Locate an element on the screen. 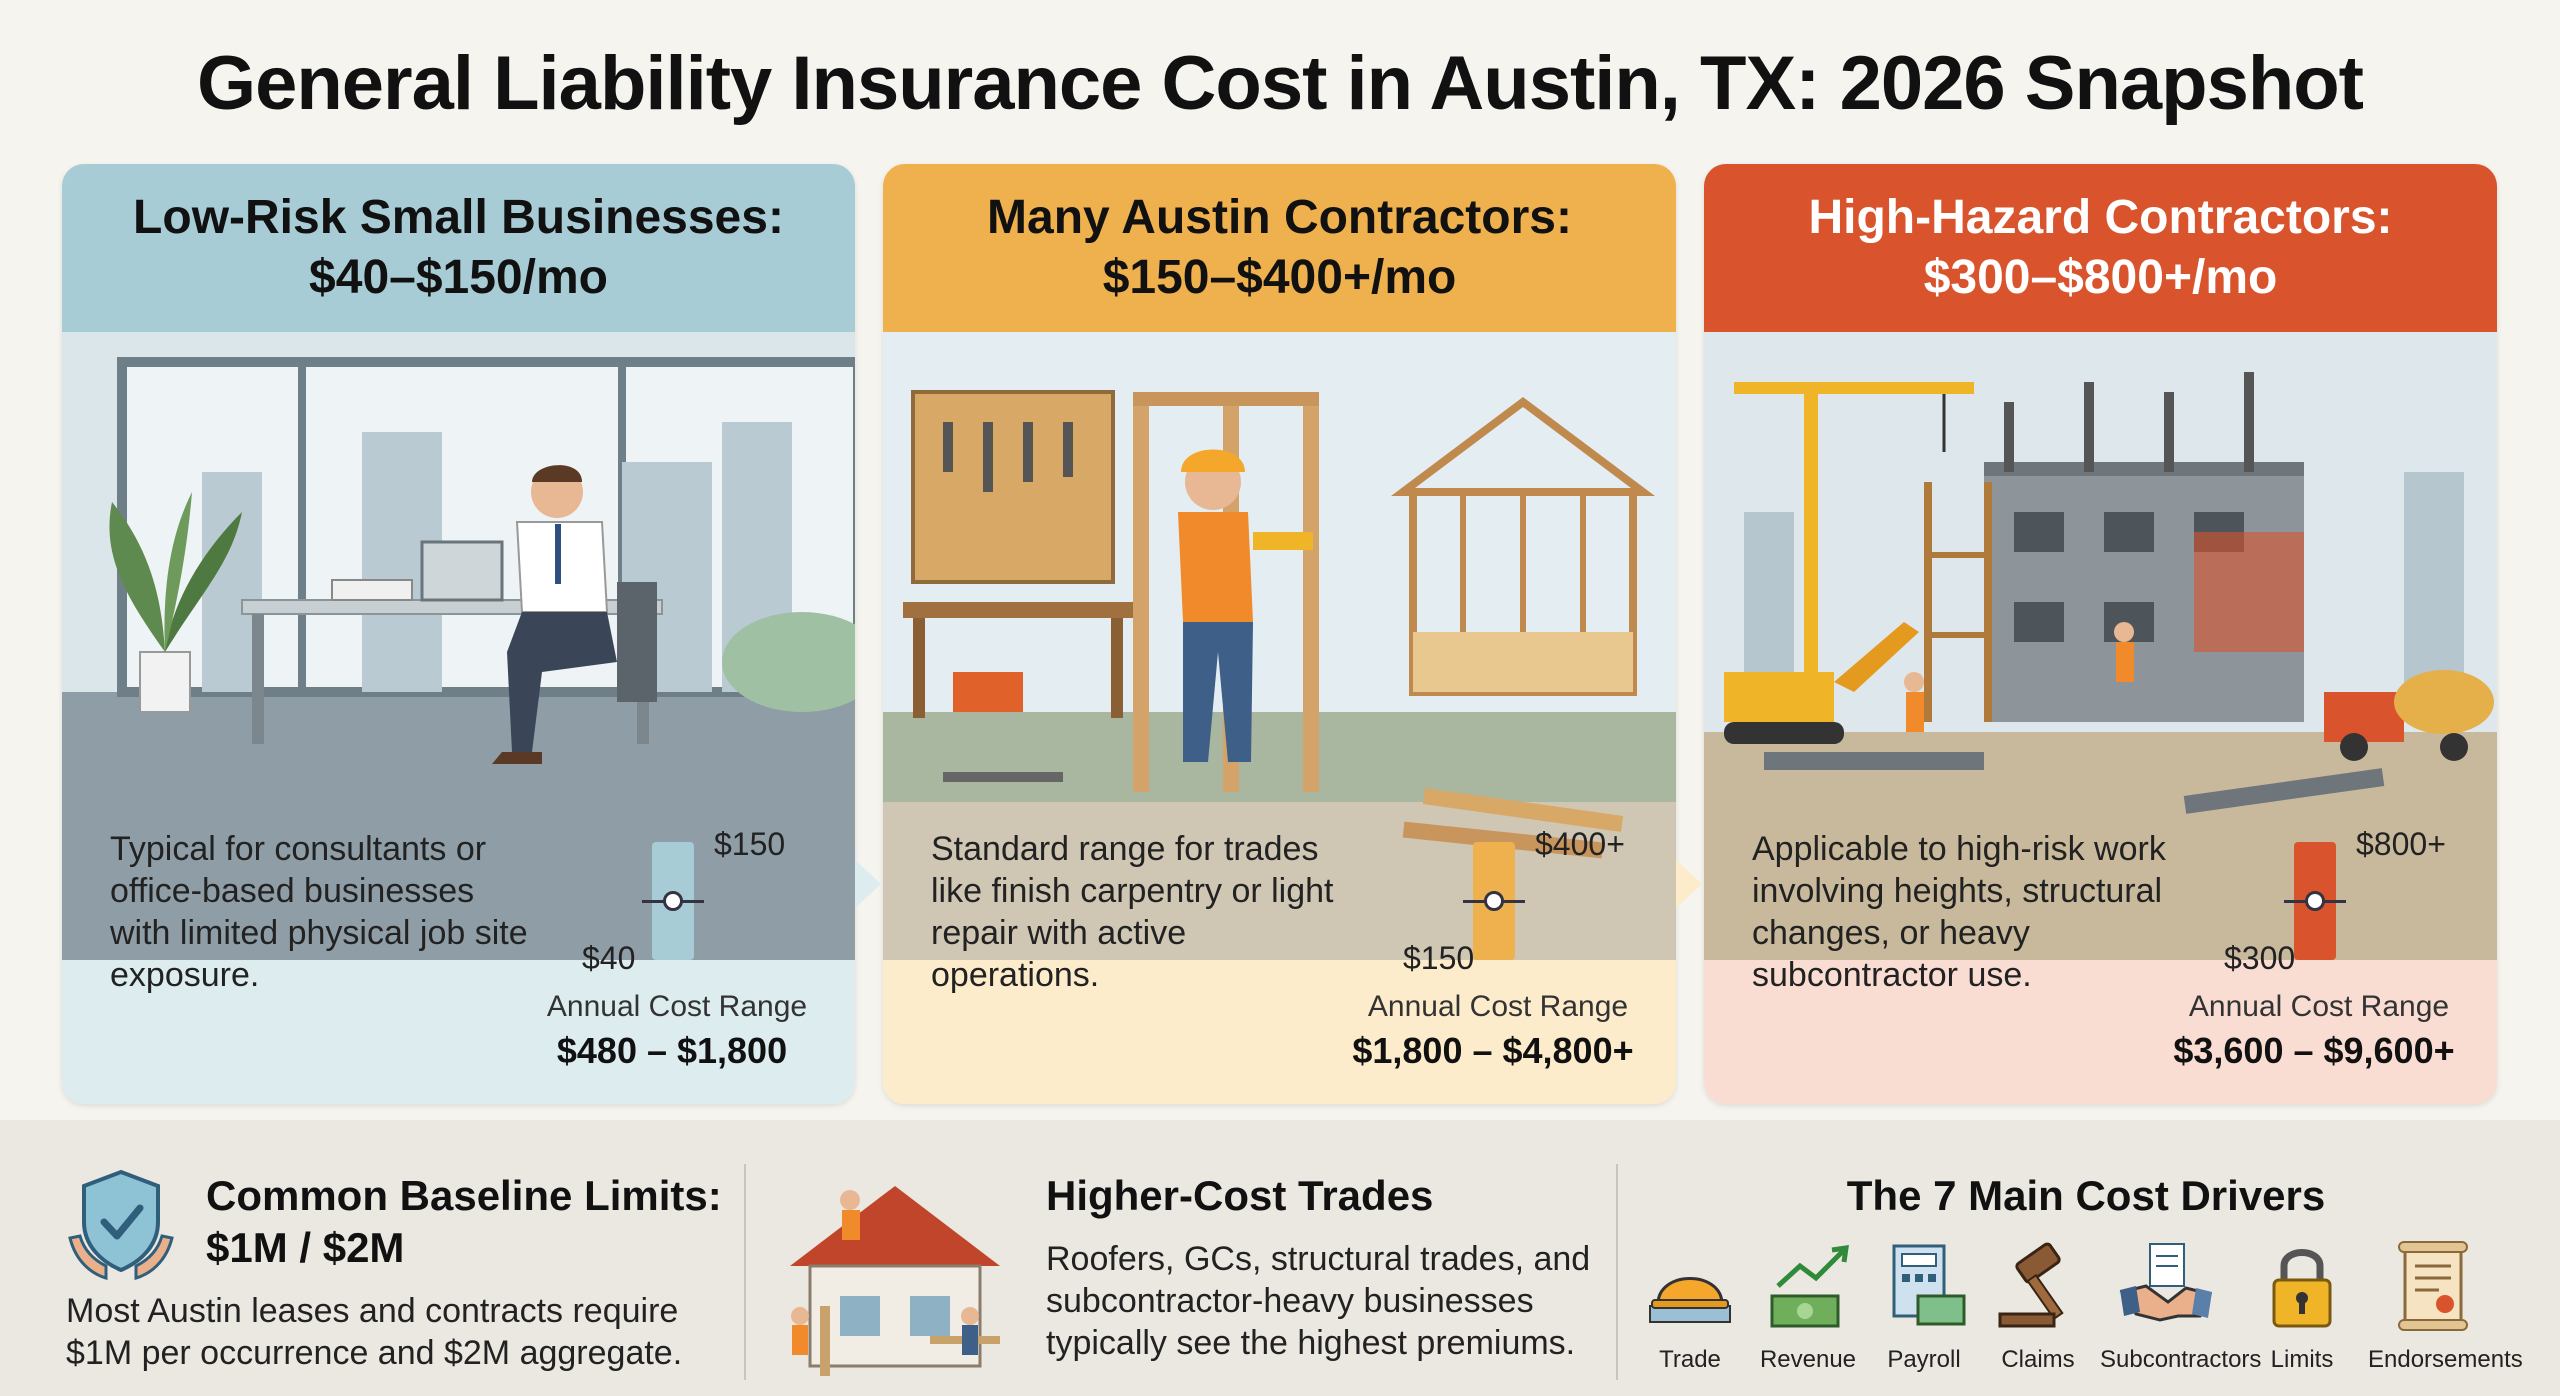 This screenshot has height=1396, width=2560. driver-label: Revenue is located at coordinates (1808, 1359).